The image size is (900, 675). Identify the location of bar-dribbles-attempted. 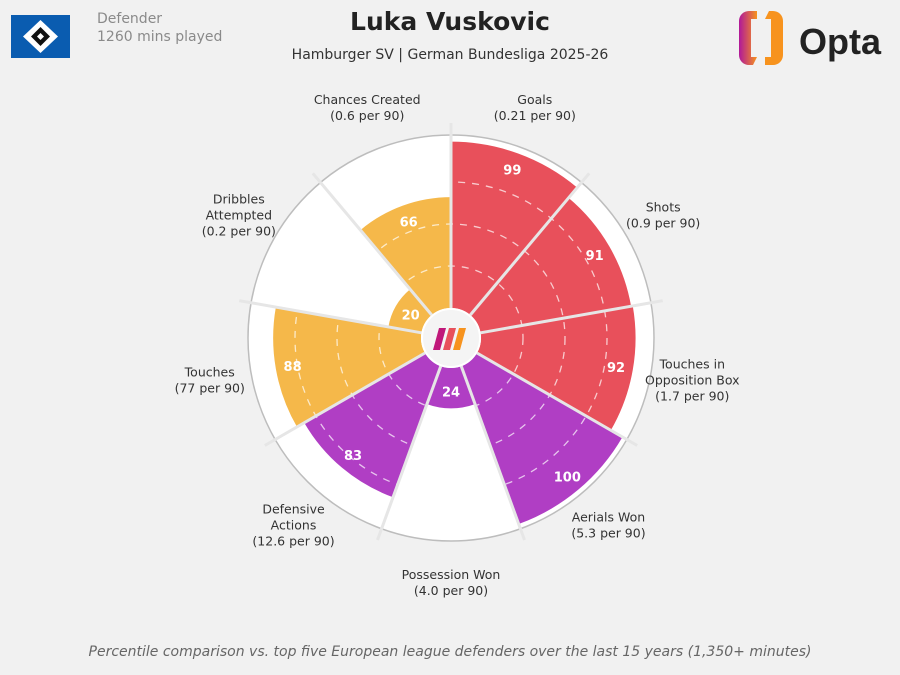
(410, 311).